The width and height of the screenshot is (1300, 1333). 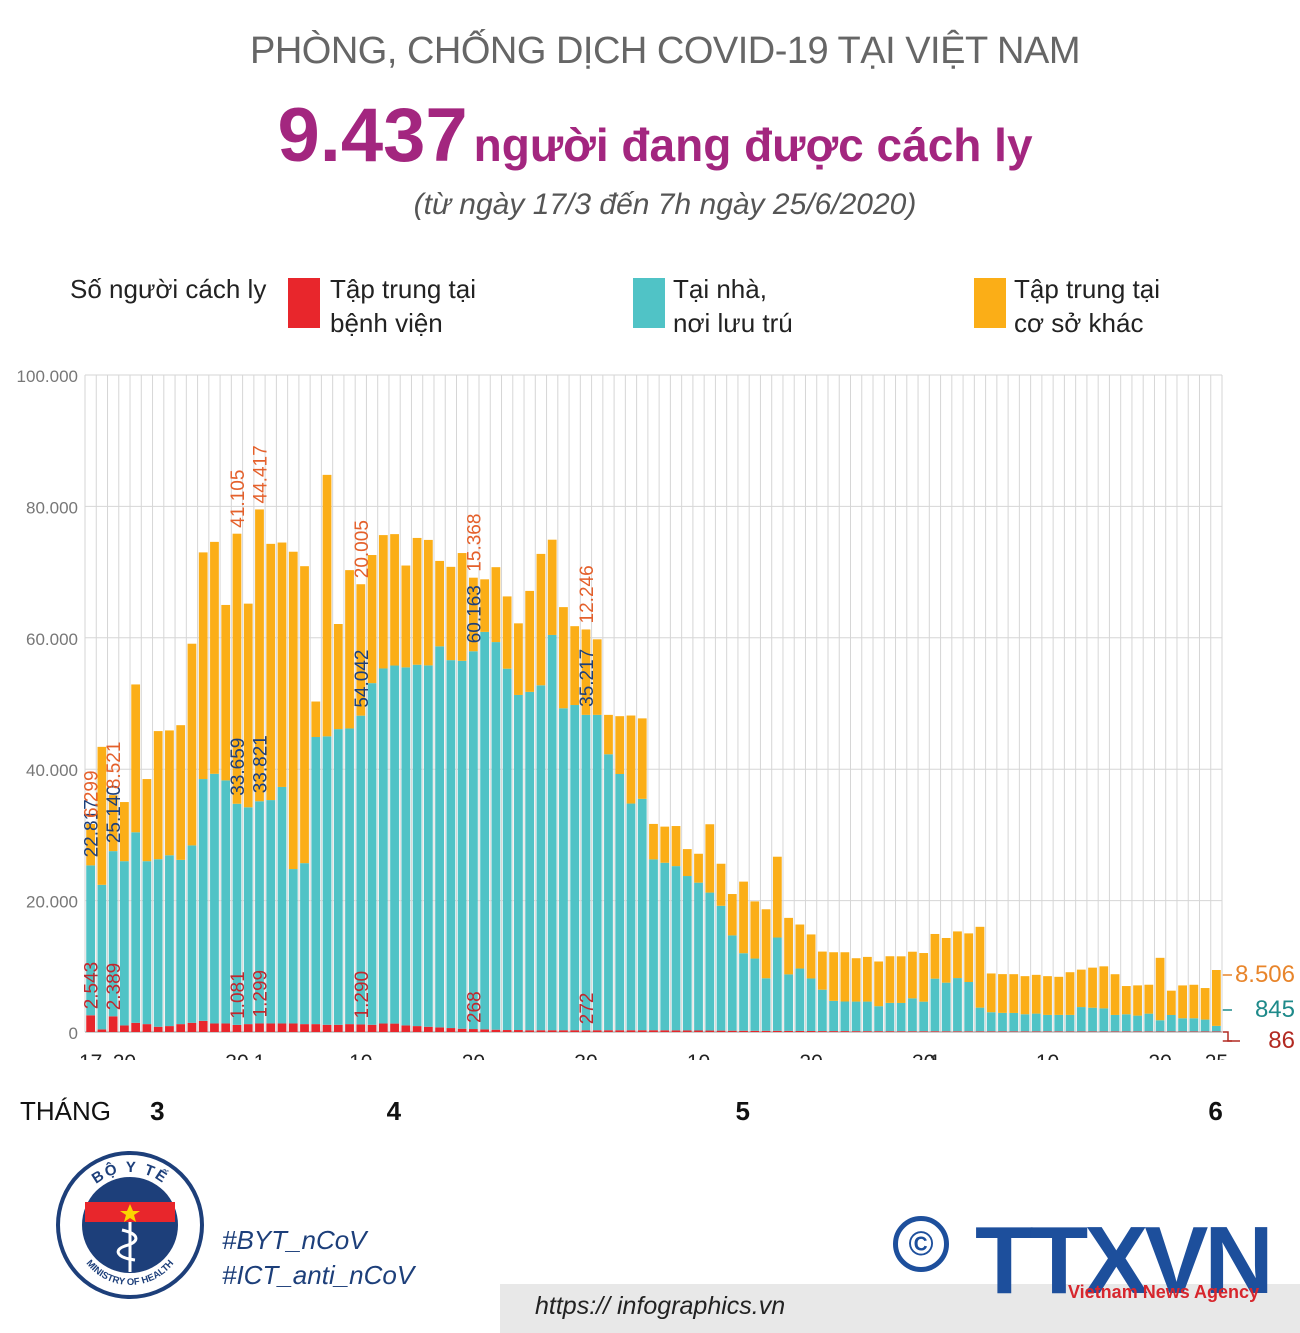 What do you see at coordinates (52, 902) in the screenshot?
I see `y-tick-label: 20.000` at bounding box center [52, 902].